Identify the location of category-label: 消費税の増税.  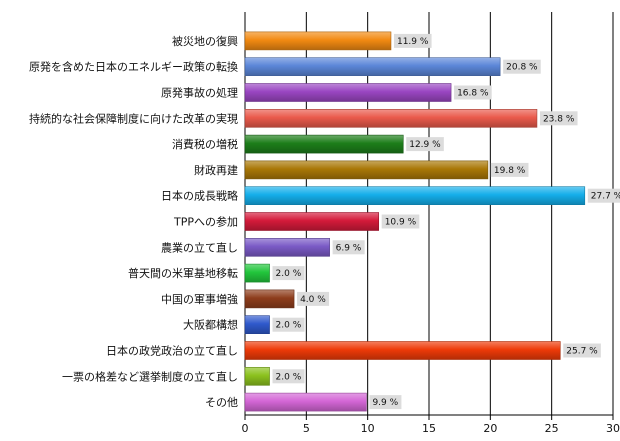
(205, 144).